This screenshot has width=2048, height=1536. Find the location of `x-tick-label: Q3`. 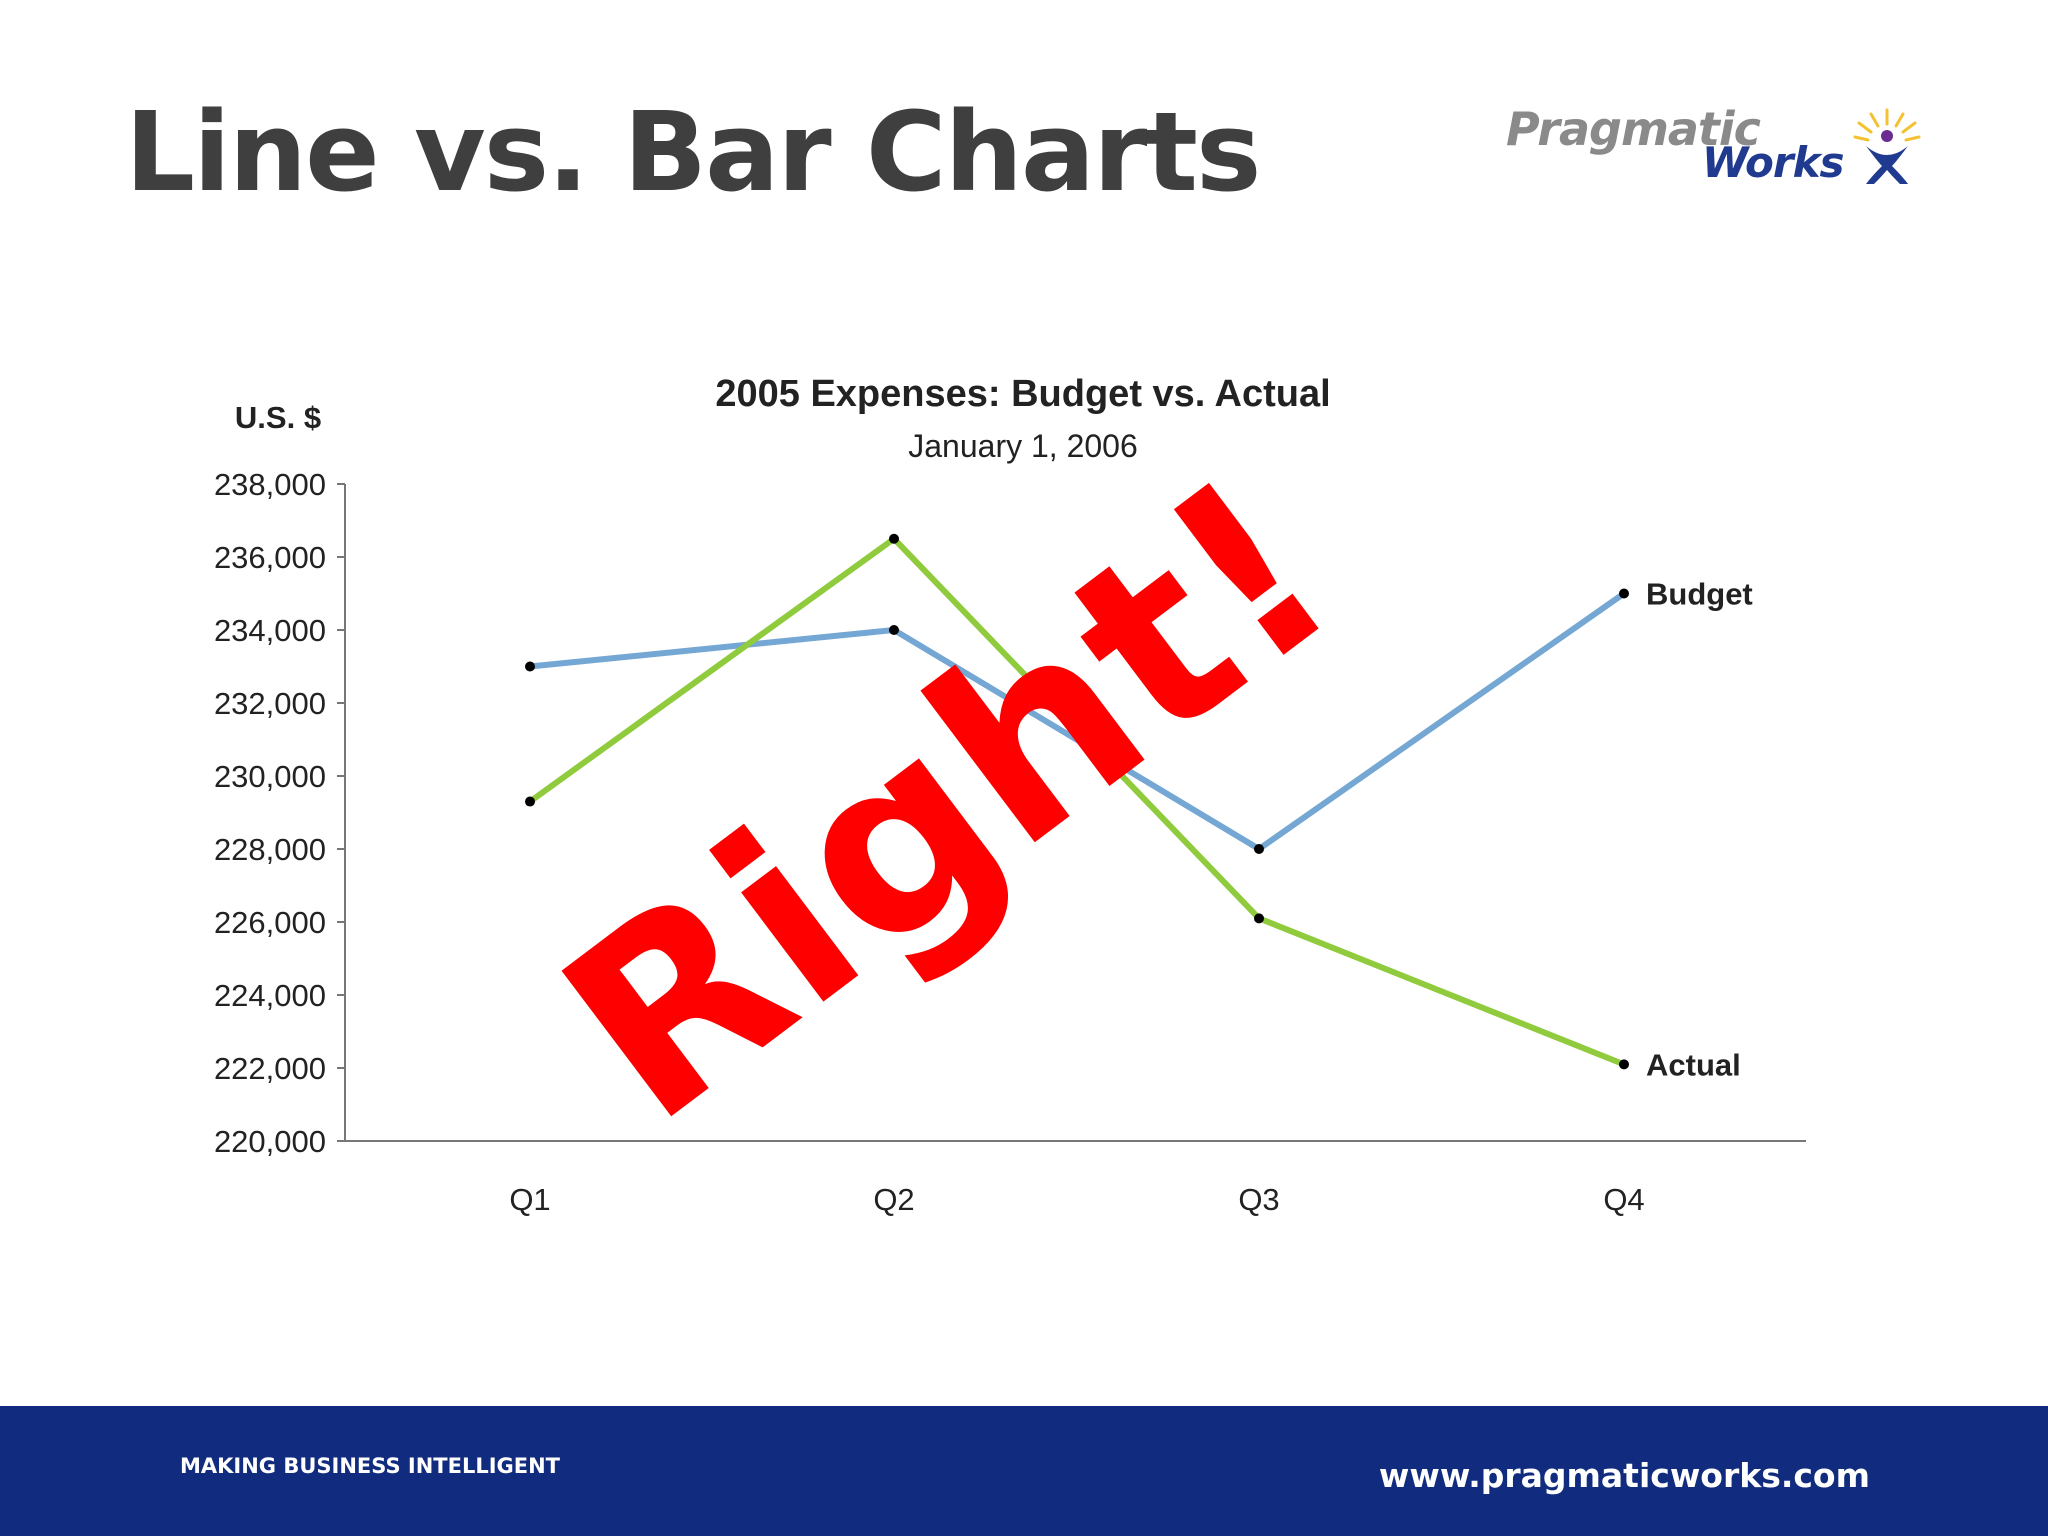

x-tick-label: Q3 is located at coordinates (1258, 1199).